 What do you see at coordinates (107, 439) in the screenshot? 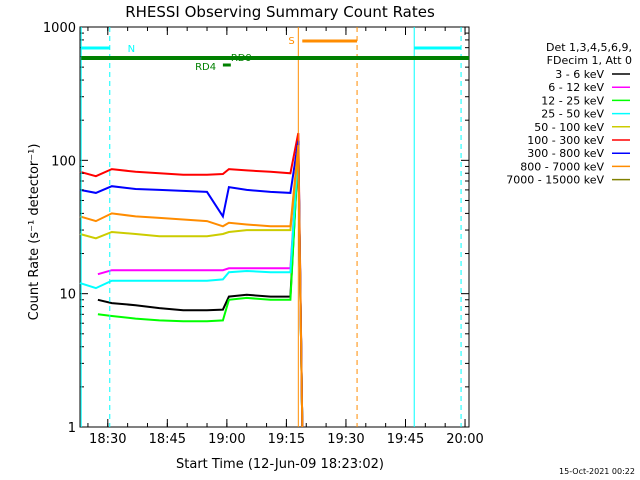
I see `x-tick-label: 18:30` at bounding box center [107, 439].